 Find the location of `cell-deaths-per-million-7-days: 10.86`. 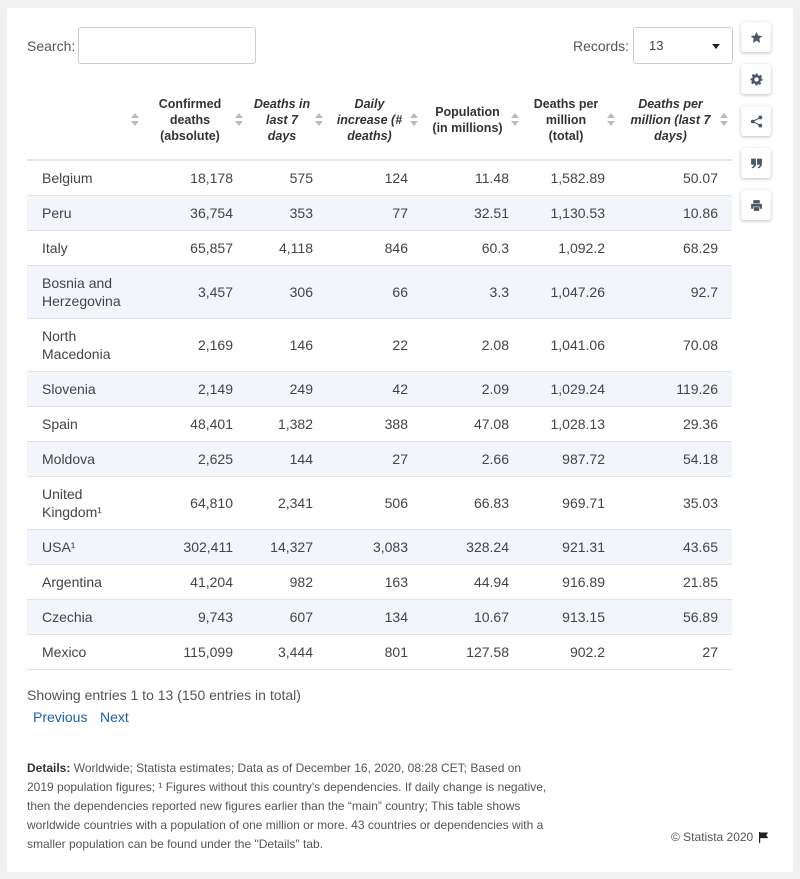

cell-deaths-per-million-7-days: 10.86 is located at coordinates (675, 213).